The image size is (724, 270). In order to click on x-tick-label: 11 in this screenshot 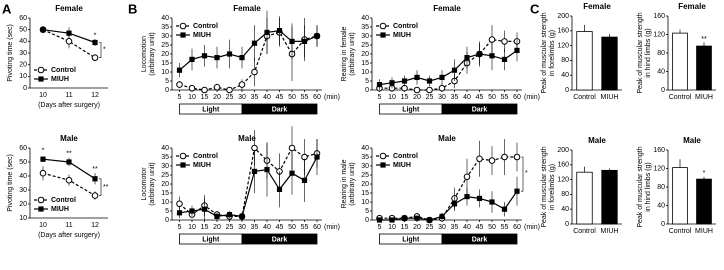, I will do `click(68, 95)`.